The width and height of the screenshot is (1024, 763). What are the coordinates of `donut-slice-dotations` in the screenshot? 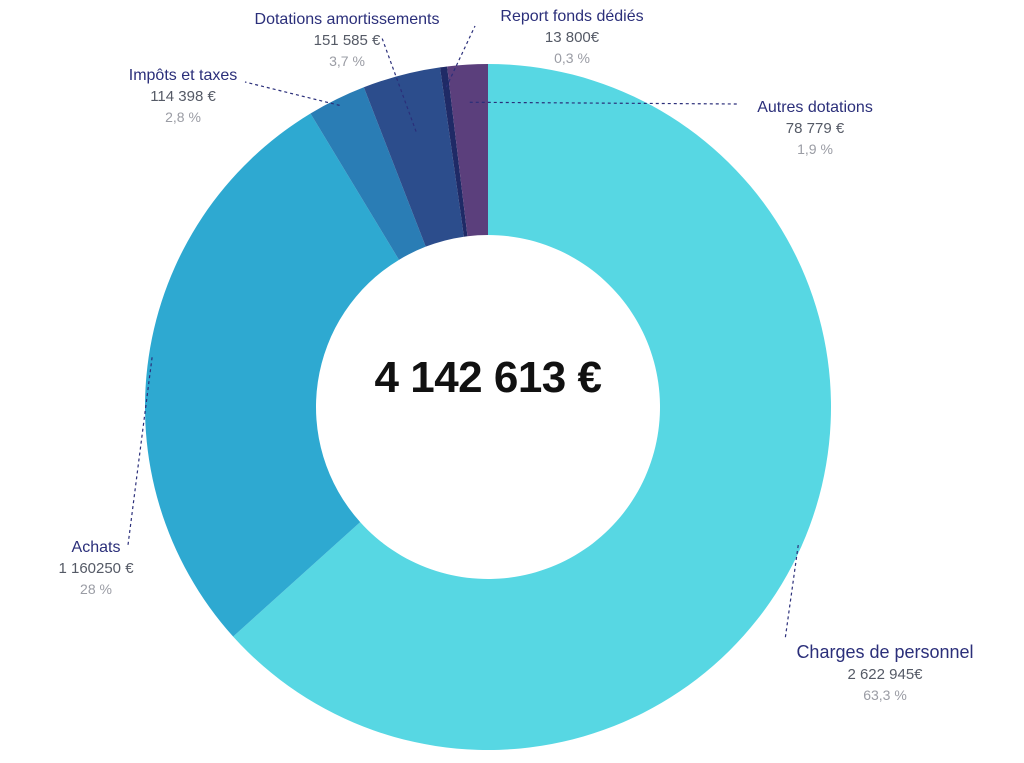 It's located at (413, 157).